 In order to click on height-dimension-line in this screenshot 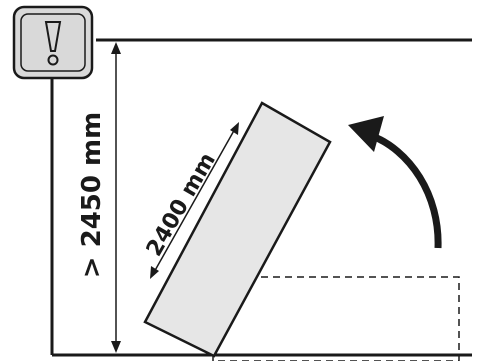, I will do `click(116, 197)`.